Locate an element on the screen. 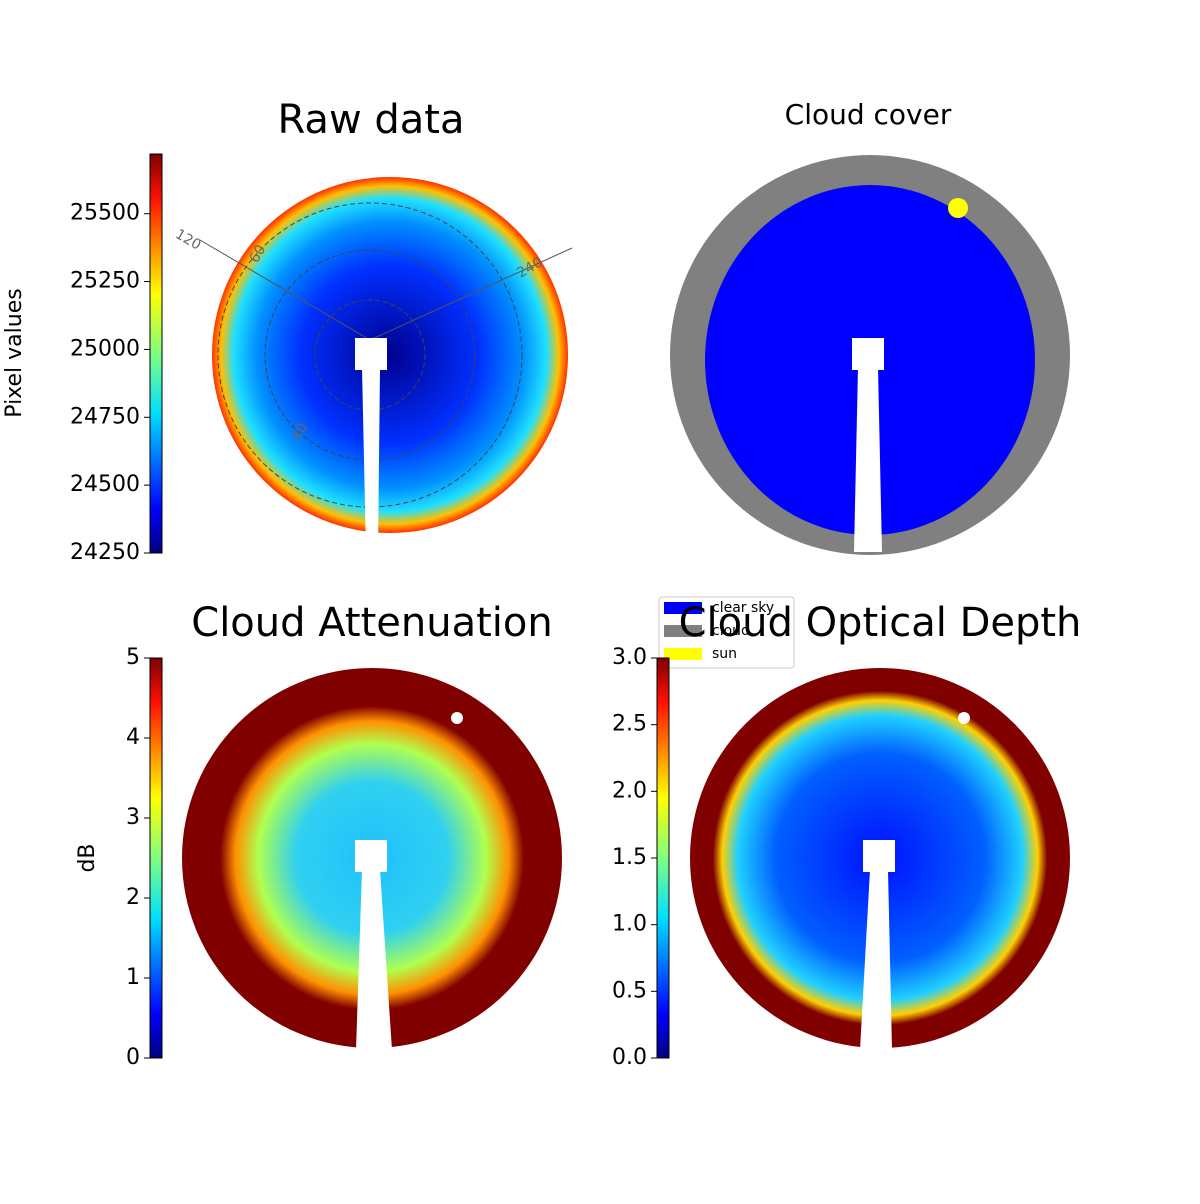 The width and height of the screenshot is (1200, 1204). legend-label: cloud is located at coordinates (731, 631).